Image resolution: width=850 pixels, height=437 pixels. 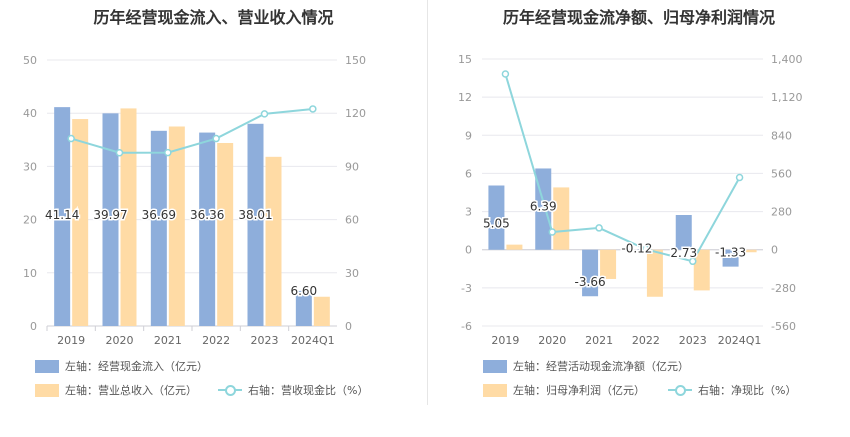 What do you see at coordinates (781, 135) in the screenshot?
I see `right-axis-tick-label: 840` at bounding box center [781, 135].